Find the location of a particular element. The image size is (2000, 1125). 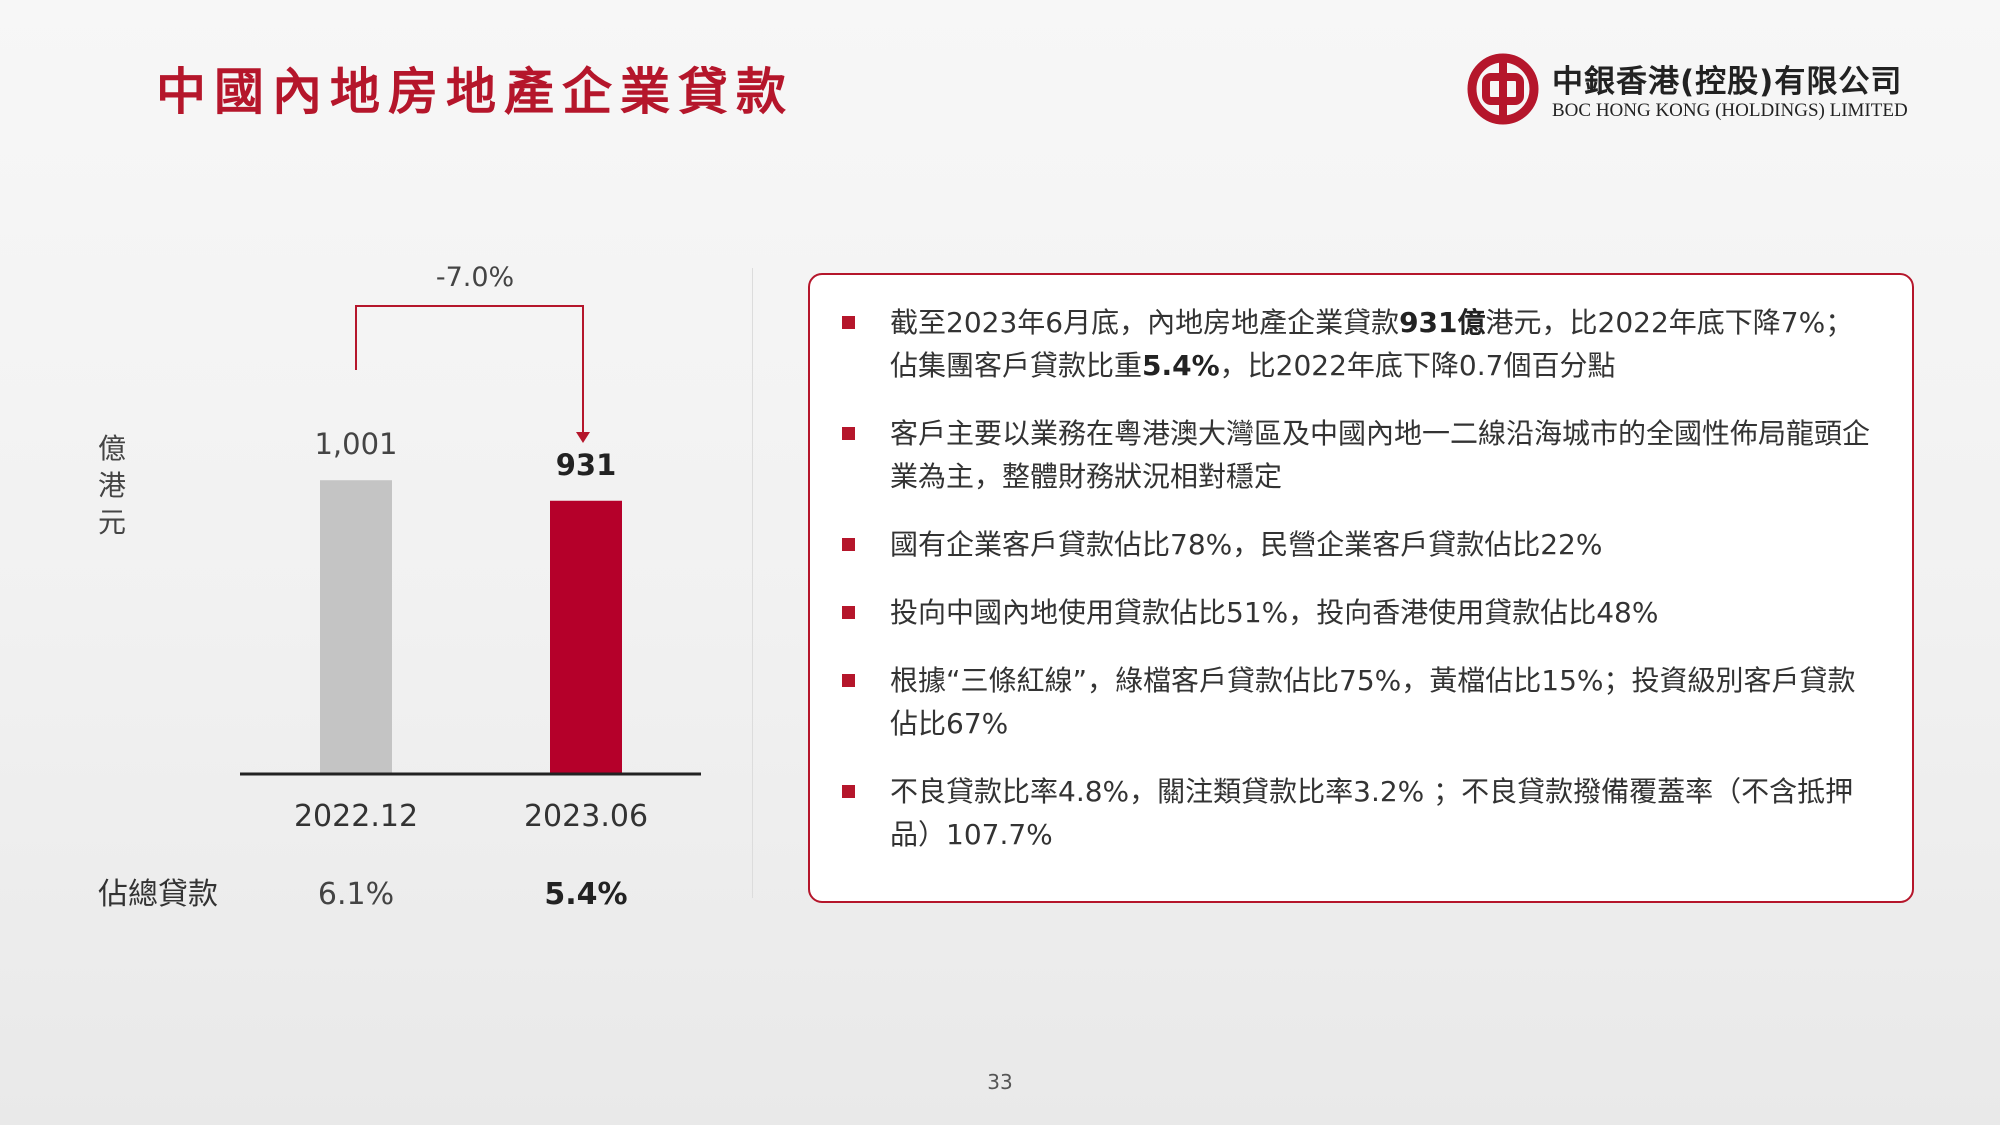

change-annotation: -7.0% is located at coordinates (472, 352).